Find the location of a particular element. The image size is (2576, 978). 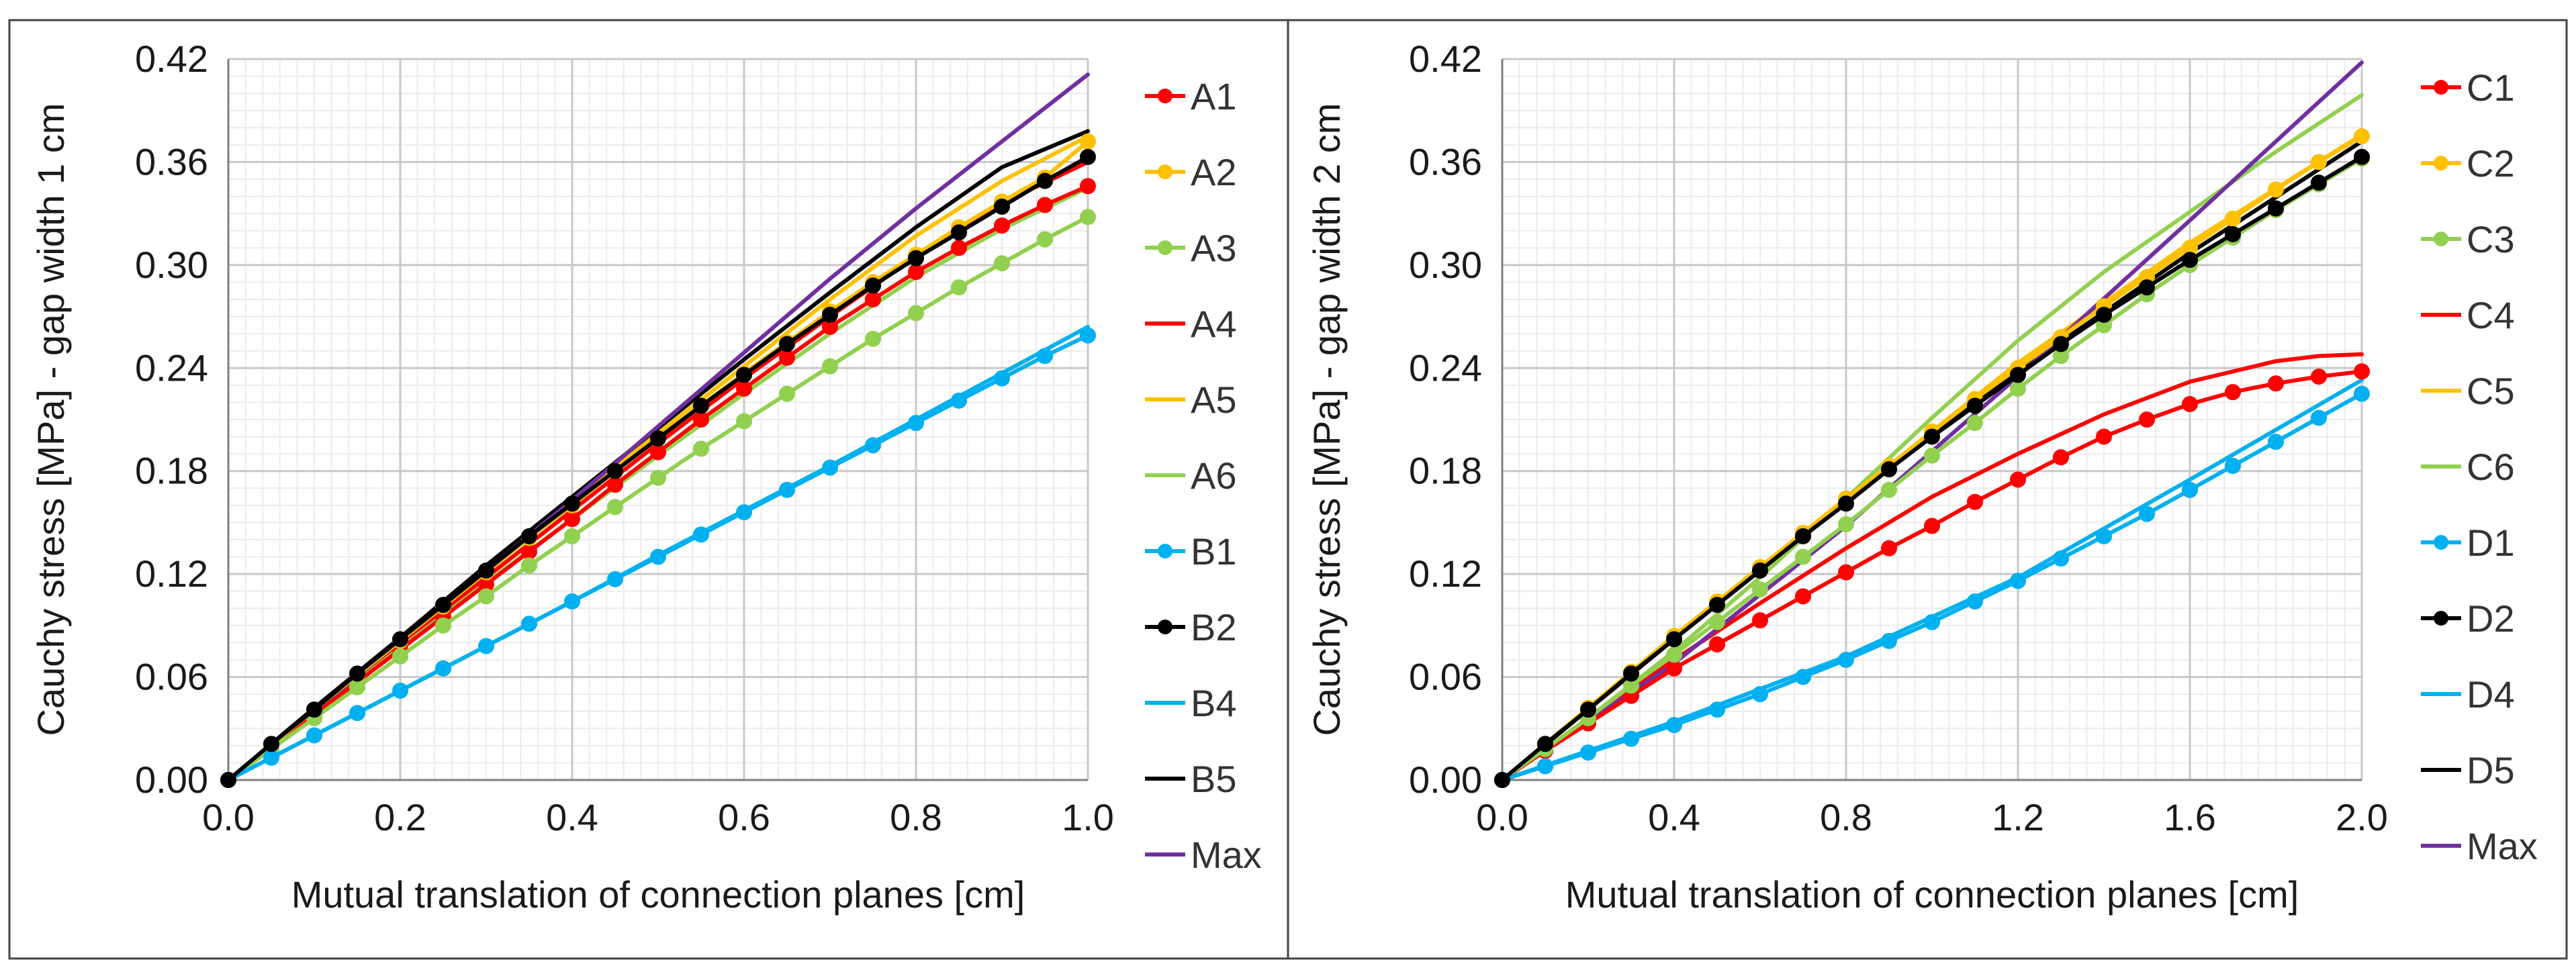

legend-marker-c3 is located at coordinates (2441, 239).